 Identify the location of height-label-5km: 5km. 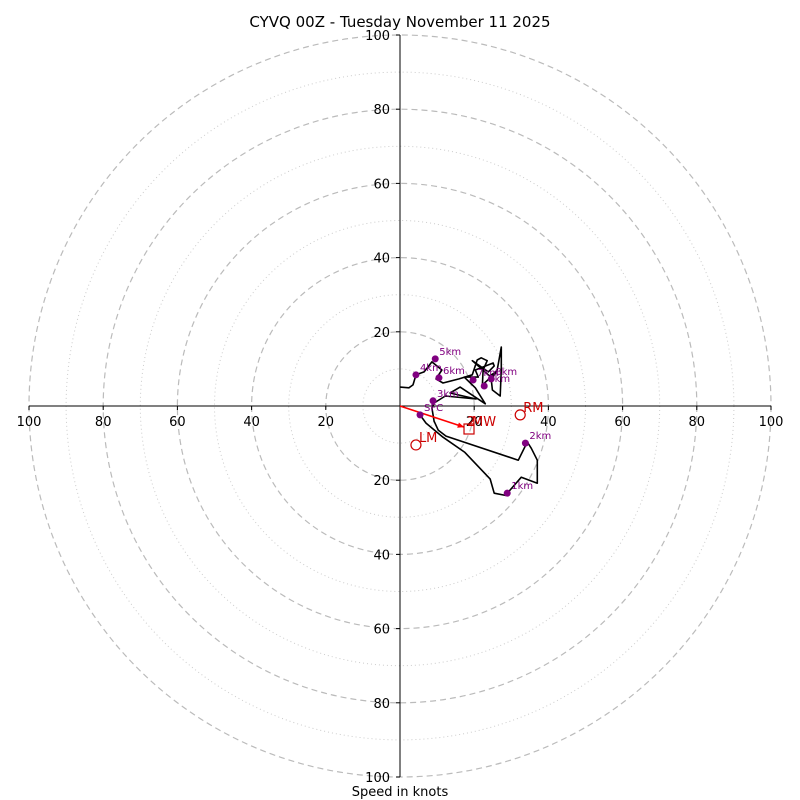
(450, 352).